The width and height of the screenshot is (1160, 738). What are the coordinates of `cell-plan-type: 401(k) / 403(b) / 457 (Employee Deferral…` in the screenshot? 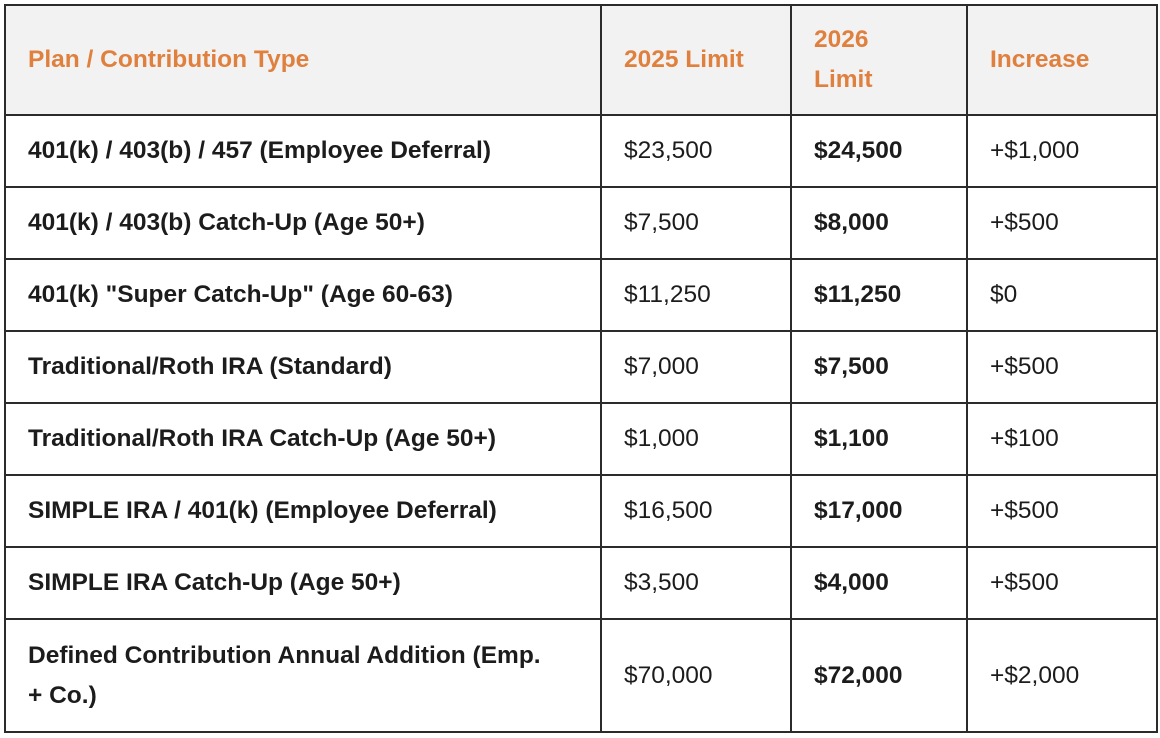 It's located at (303, 151).